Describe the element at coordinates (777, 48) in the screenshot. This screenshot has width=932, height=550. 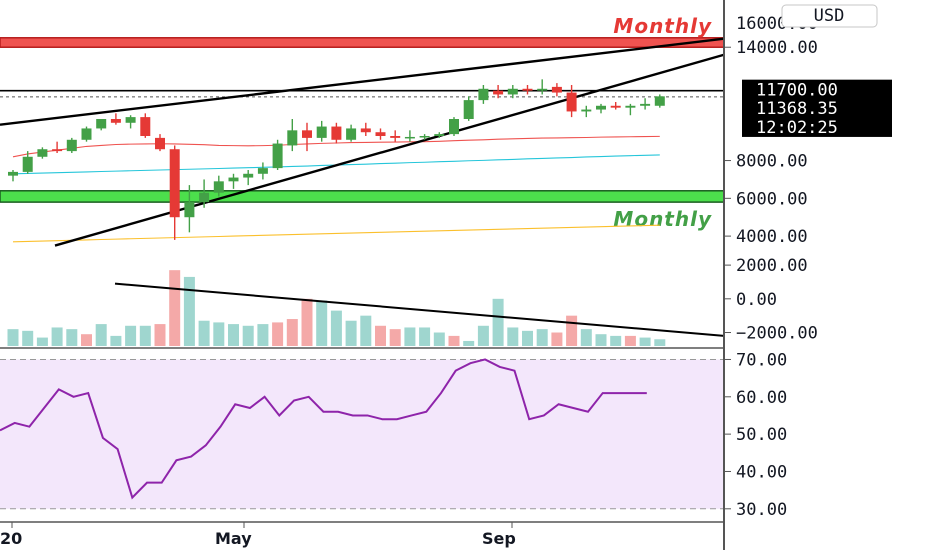
I see `price-tick-label: 14000.00` at that location.